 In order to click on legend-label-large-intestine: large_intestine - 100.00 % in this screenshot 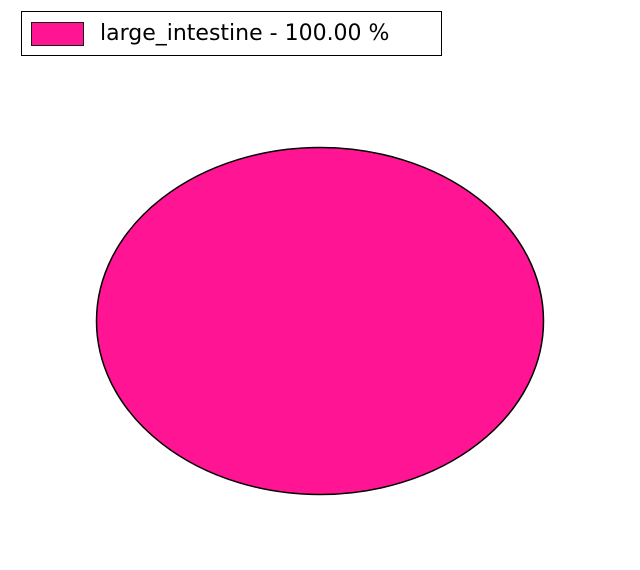, I will do `click(245, 33)`.